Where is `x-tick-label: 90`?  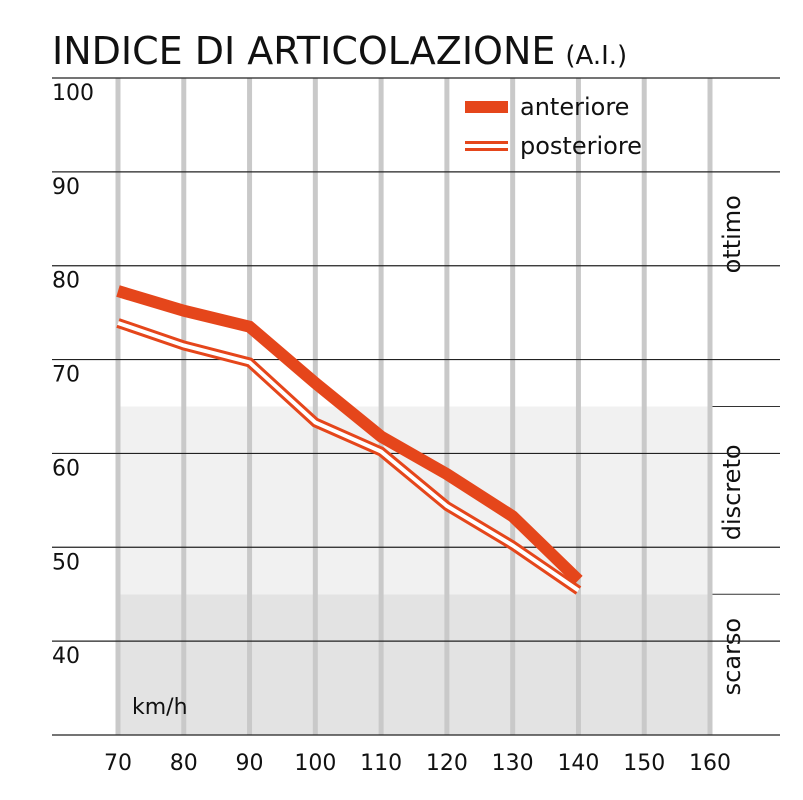 x-tick-label: 90 is located at coordinates (250, 763).